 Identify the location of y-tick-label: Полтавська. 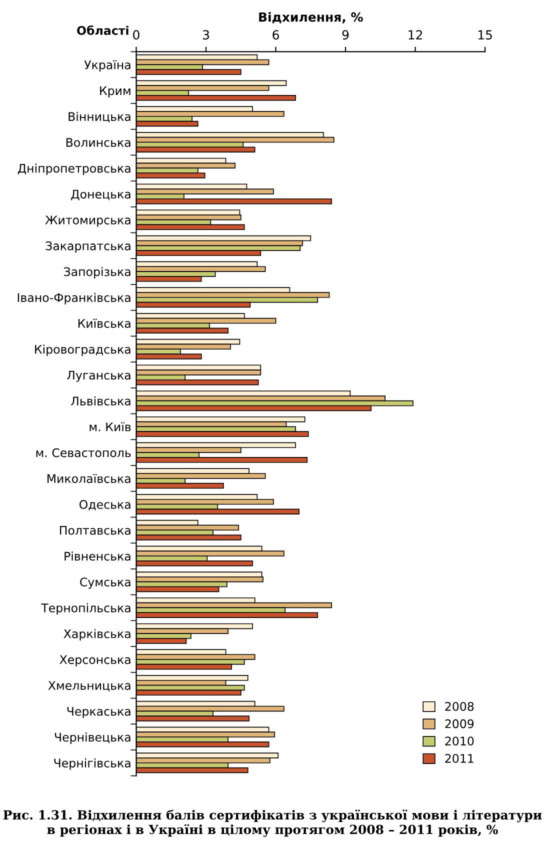
(95, 530).